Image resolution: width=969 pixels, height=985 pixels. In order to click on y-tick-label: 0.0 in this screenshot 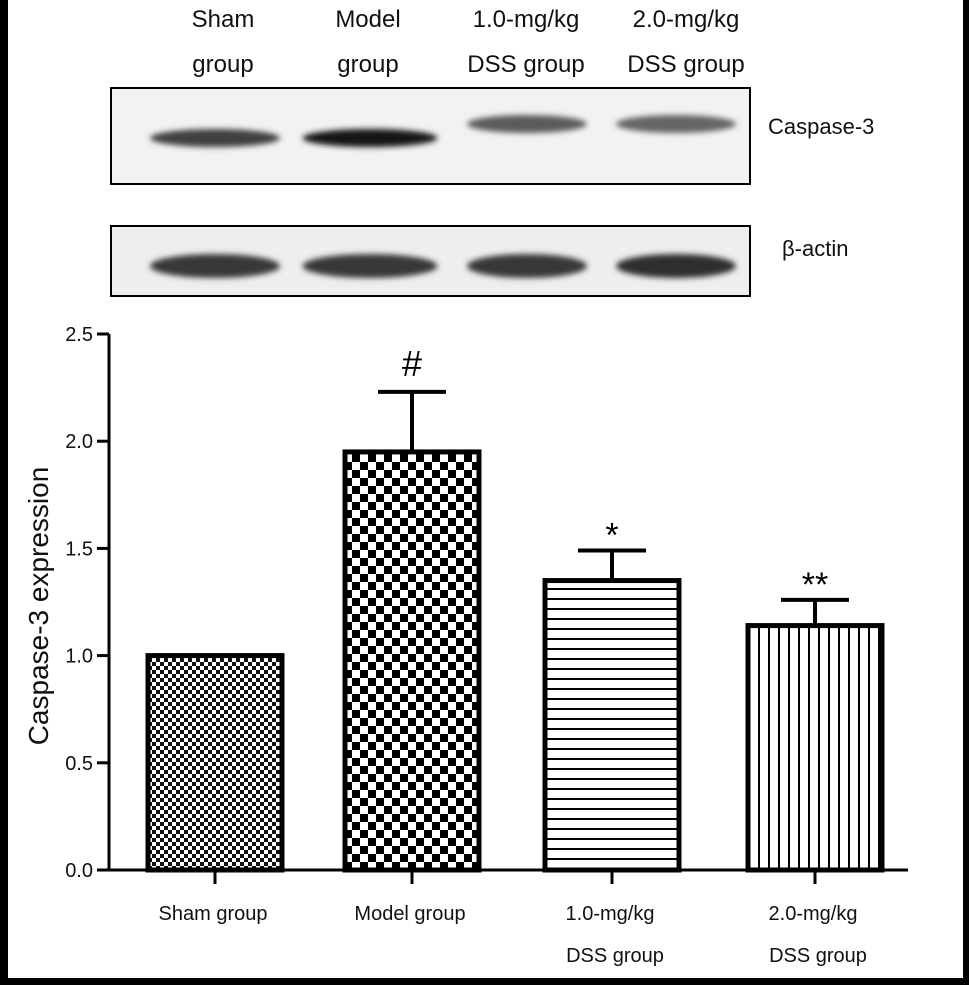, I will do `click(79, 871)`.